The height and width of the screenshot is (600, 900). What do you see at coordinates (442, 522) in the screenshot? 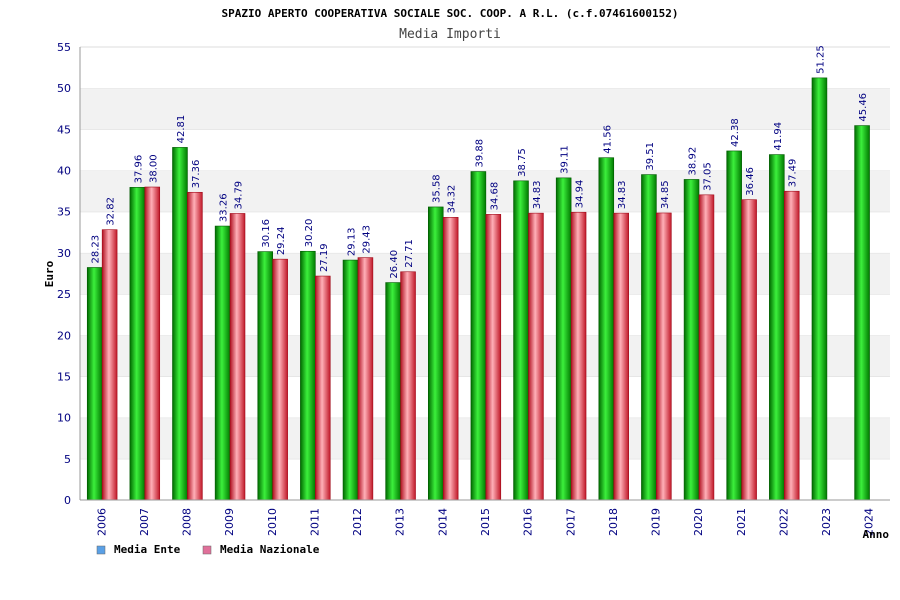
I see `x-tick-label: 2014` at bounding box center [442, 522].